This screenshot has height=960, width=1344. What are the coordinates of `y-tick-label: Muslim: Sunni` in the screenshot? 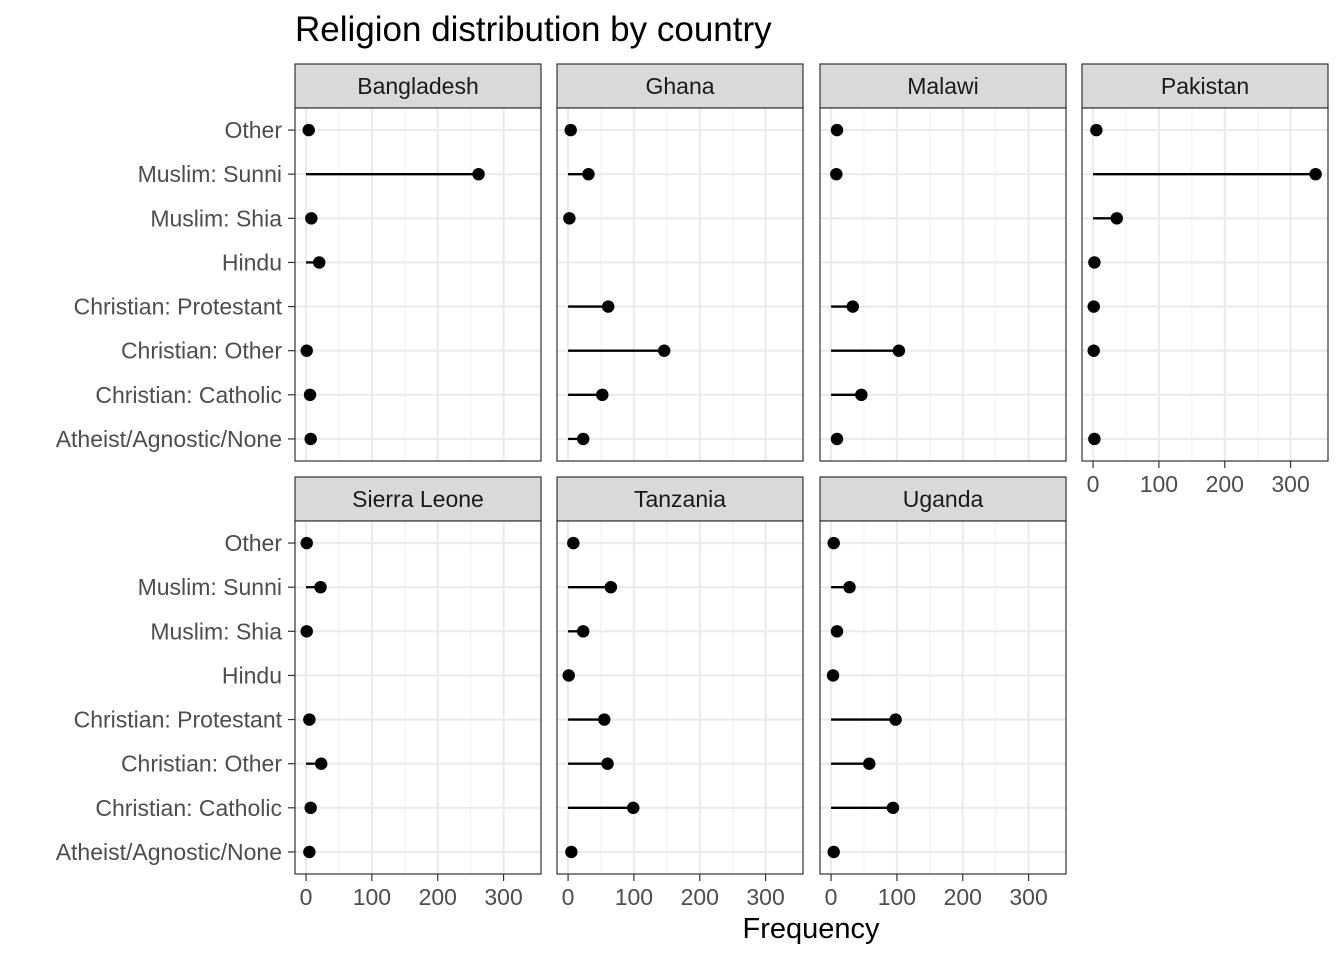 It's located at (210, 174).